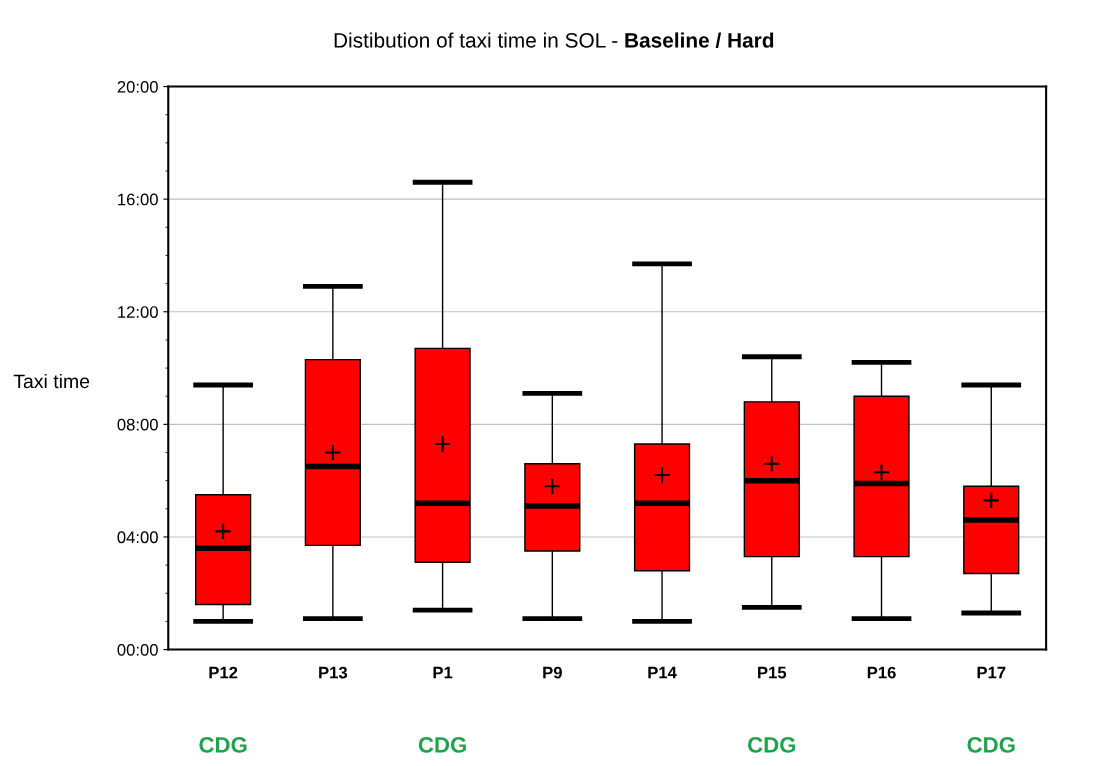  I want to click on chart-subtitle: Baseline / Hard, so click(699, 40).